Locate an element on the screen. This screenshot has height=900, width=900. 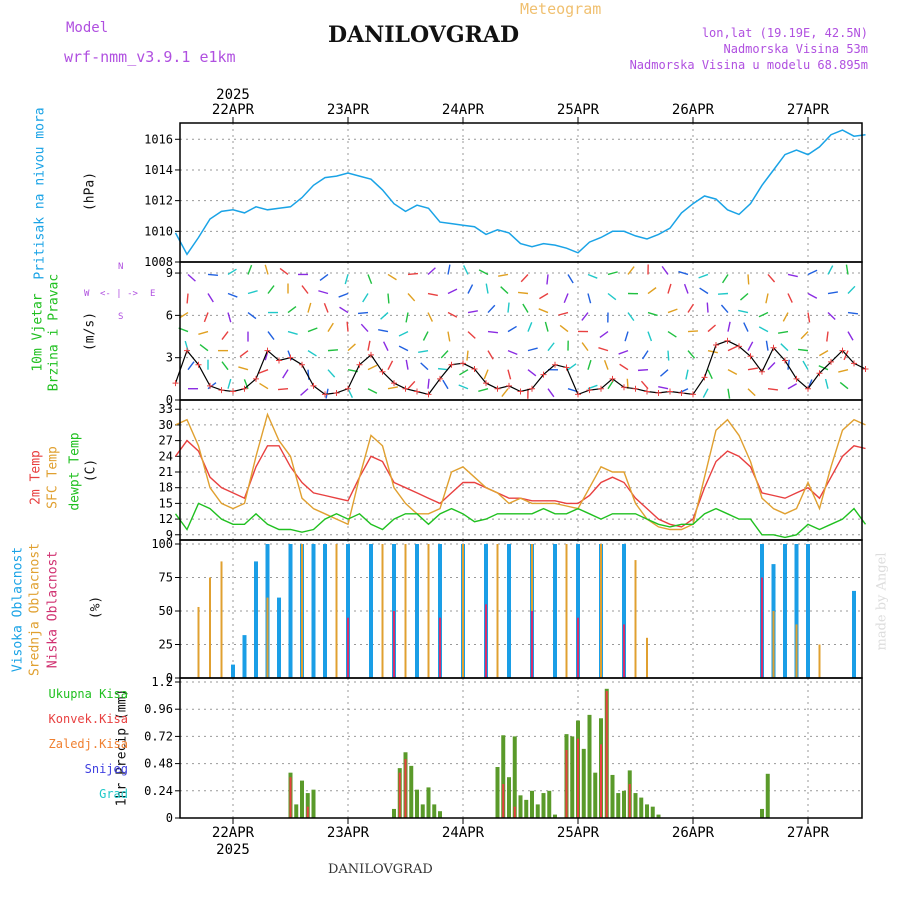
dewpt-label: dewpt Temp is located at coordinates (75, 471).